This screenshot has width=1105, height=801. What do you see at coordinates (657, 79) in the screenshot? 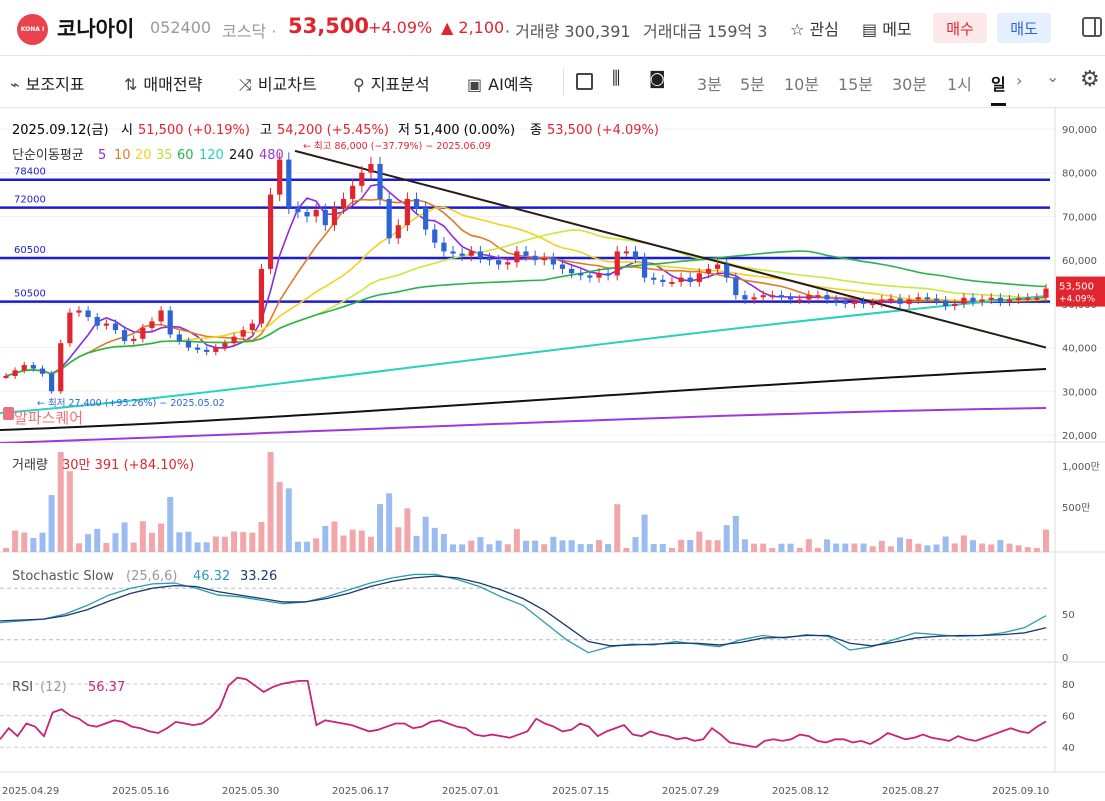
I see `camera-icon: ◙` at bounding box center [657, 79].